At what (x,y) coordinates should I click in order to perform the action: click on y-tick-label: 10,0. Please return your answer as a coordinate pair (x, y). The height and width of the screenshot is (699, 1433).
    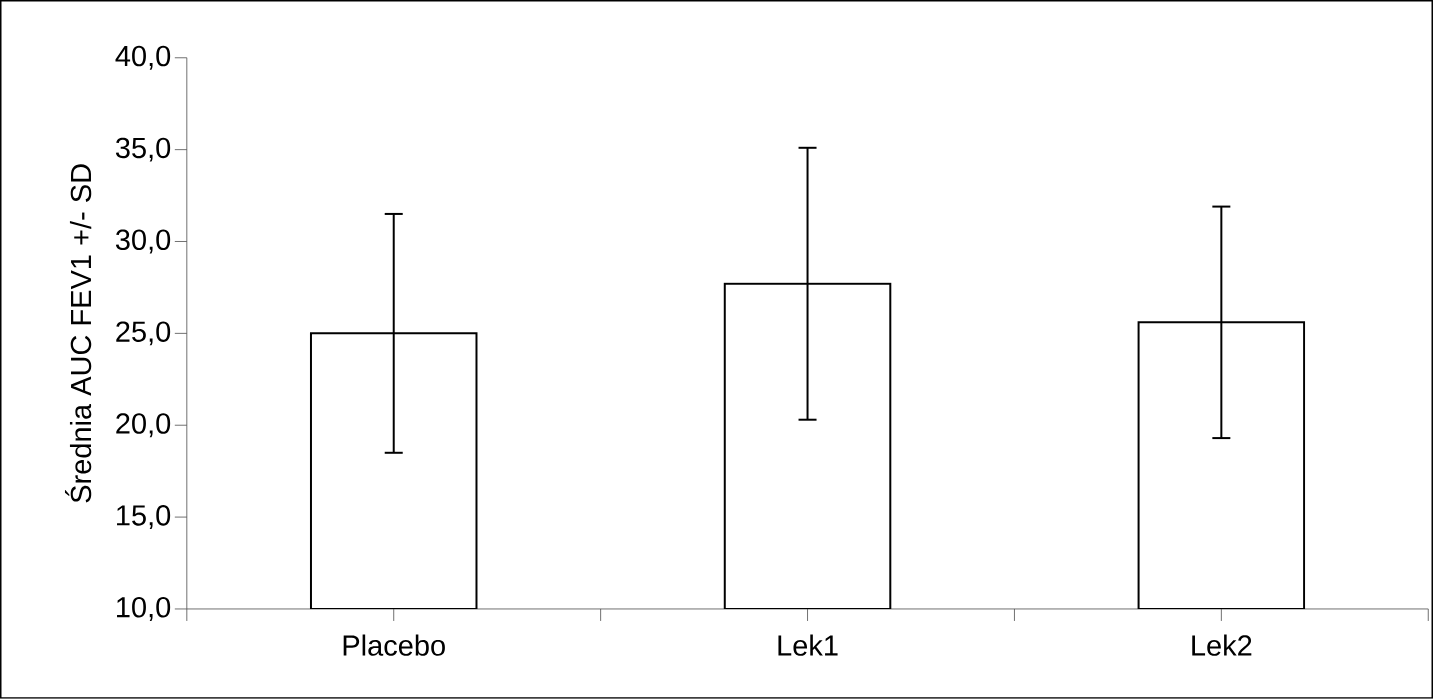
    Looking at the image, I should click on (144, 609).